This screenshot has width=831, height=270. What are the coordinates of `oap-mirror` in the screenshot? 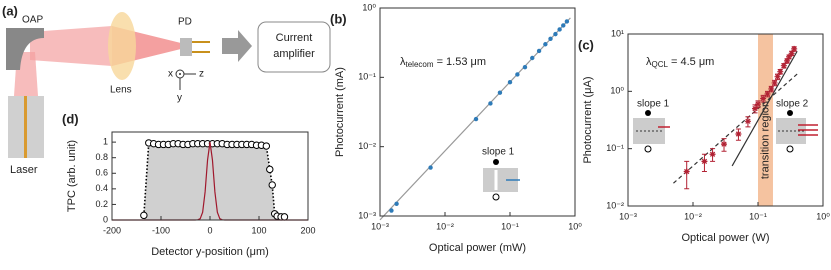 It's located at (25, 49).